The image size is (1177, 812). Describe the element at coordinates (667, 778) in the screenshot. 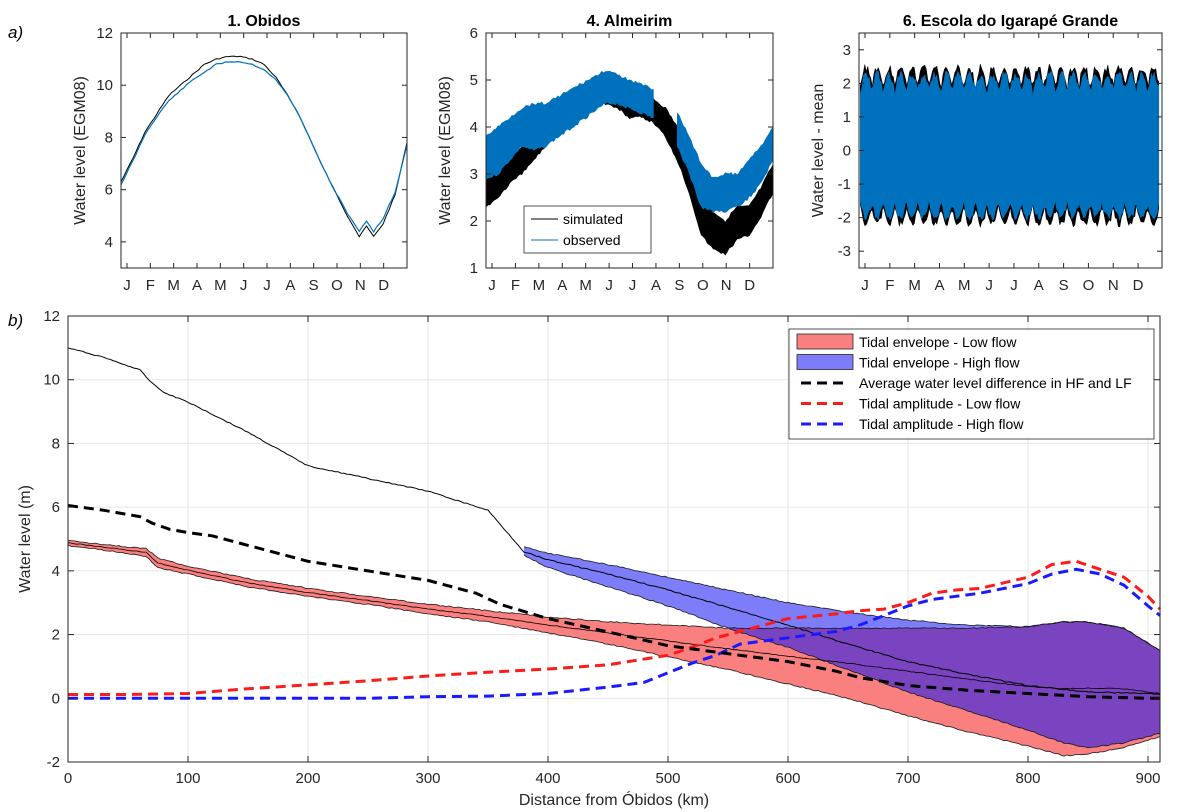

I see `x-tick-label: 500` at that location.